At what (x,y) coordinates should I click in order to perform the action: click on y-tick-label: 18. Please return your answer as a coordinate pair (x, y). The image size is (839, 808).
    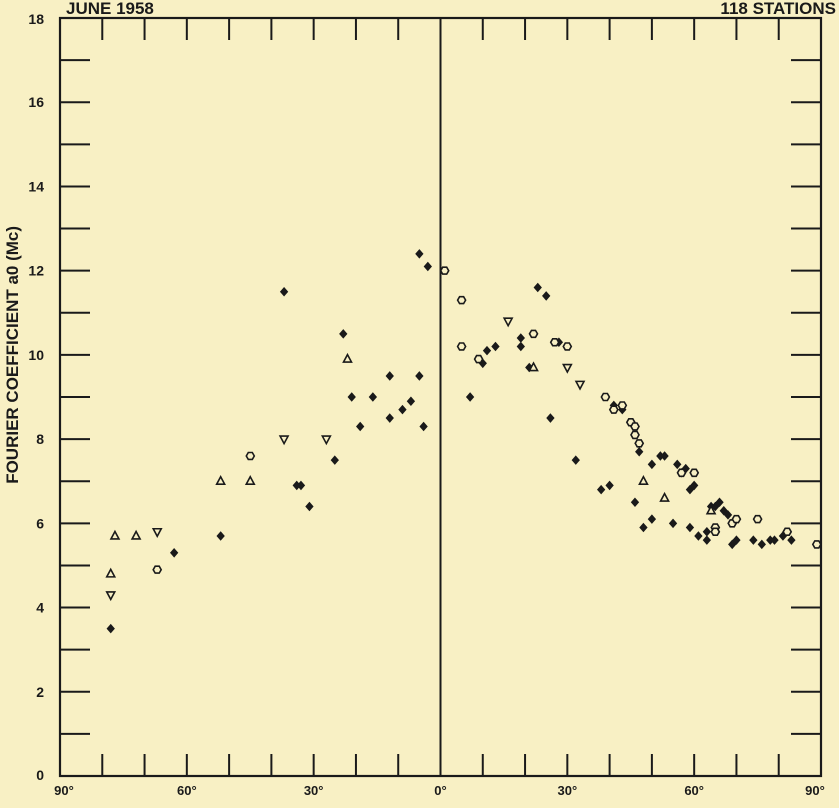
    Looking at the image, I should click on (36, 19).